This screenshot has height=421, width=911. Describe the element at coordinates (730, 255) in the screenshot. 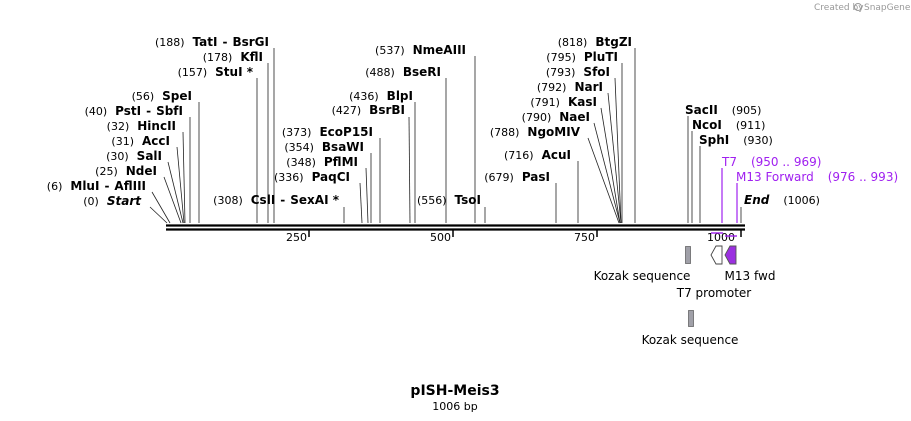

I see `feature-m13-fwd-arrow` at that location.